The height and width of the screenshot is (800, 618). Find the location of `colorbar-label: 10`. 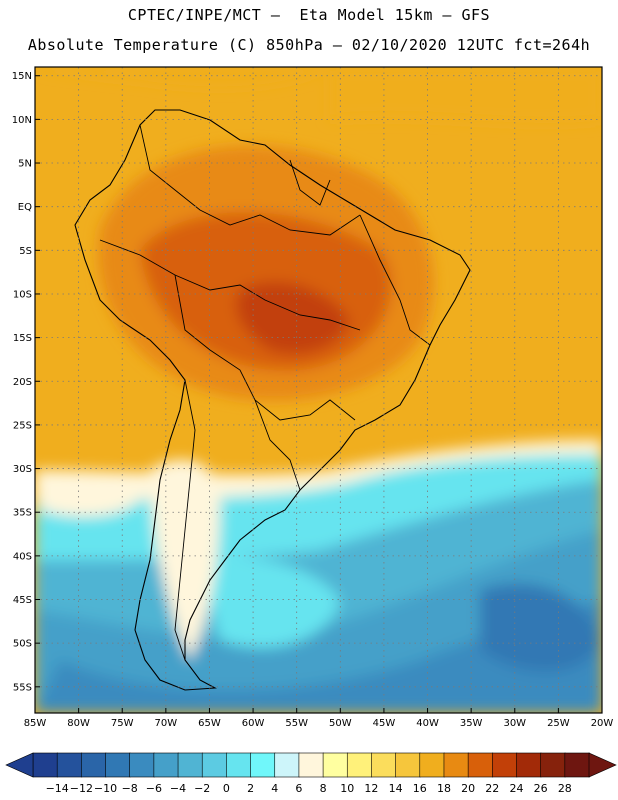

colorbar-label: 10 is located at coordinates (347, 788).